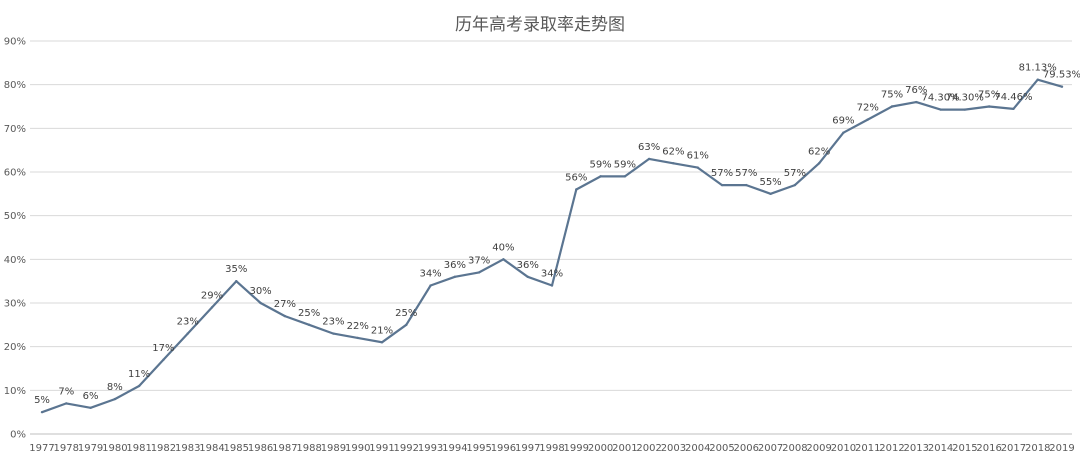  I want to click on x-tick-label: 2016, so click(988, 448).